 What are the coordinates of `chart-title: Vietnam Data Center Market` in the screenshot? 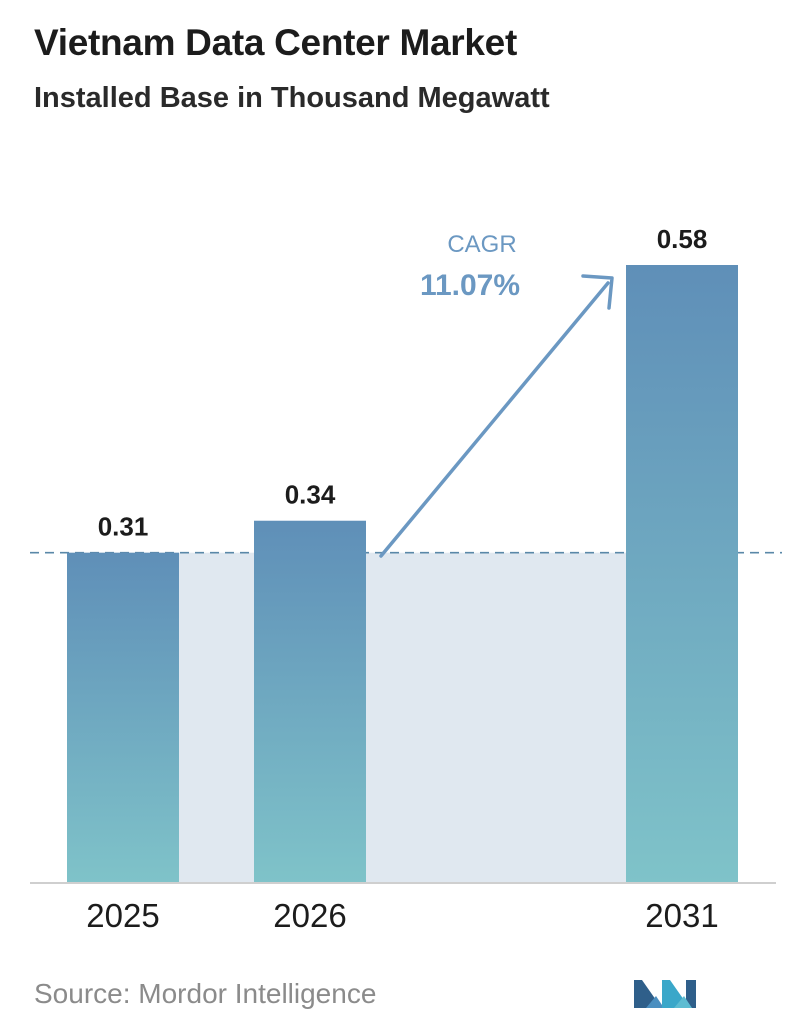 It's located at (275, 42).